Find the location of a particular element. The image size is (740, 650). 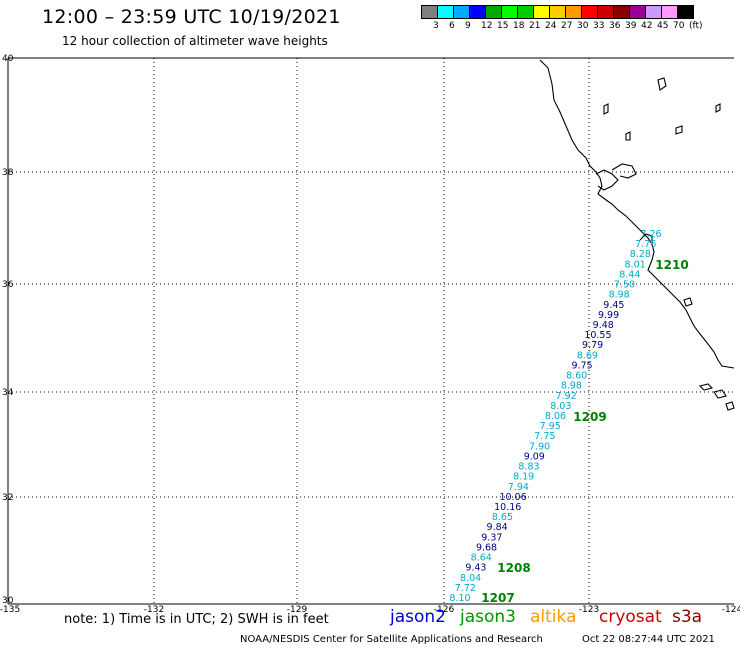

lon-label: -123 is located at coordinates (589, 610).